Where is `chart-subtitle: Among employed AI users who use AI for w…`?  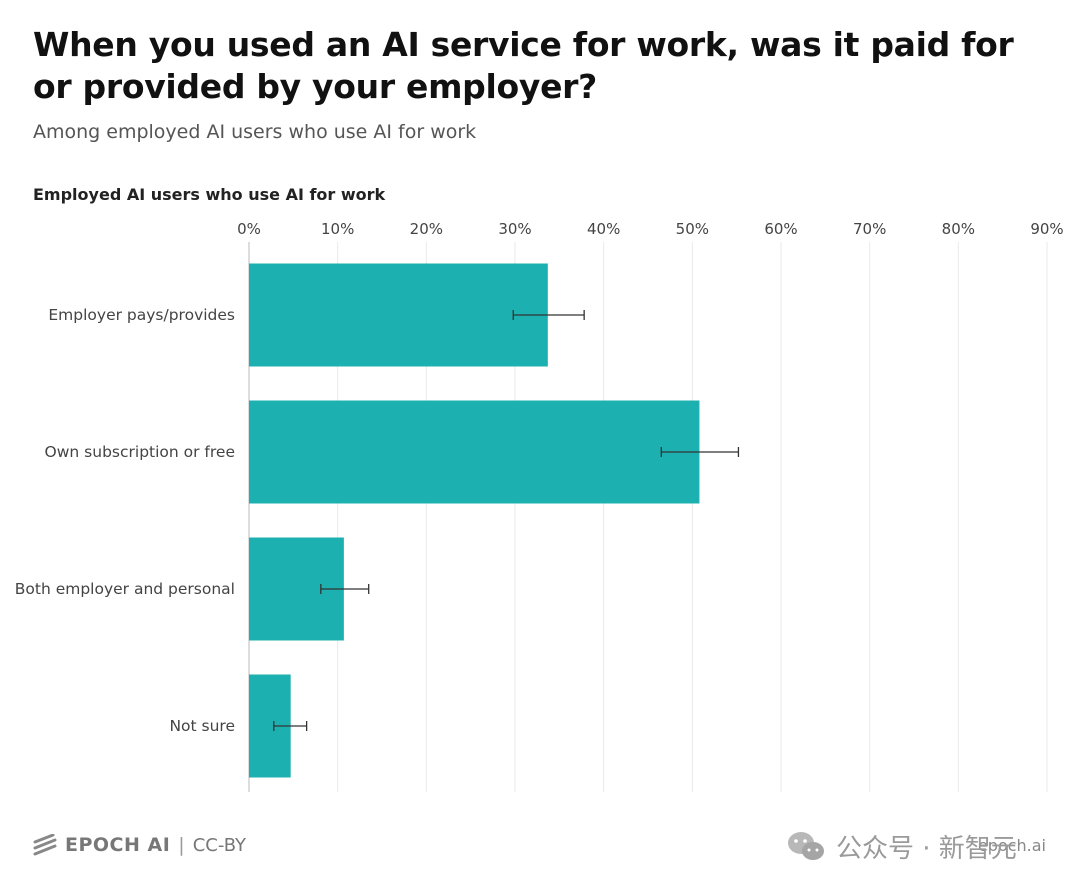 chart-subtitle: Among employed AI users who use AI for w… is located at coordinates (255, 132).